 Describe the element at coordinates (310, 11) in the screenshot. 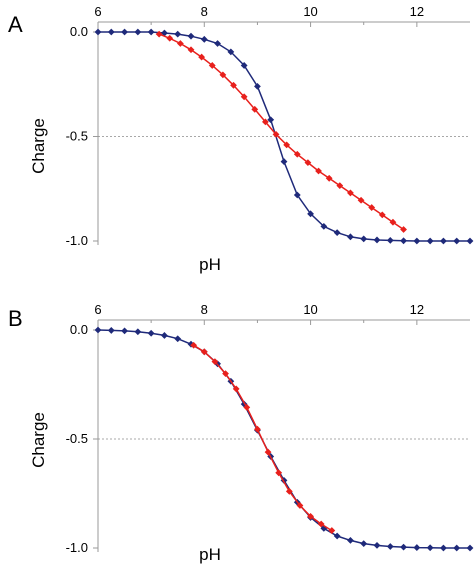

I see `panel-a-x-tick-label: 10` at that location.